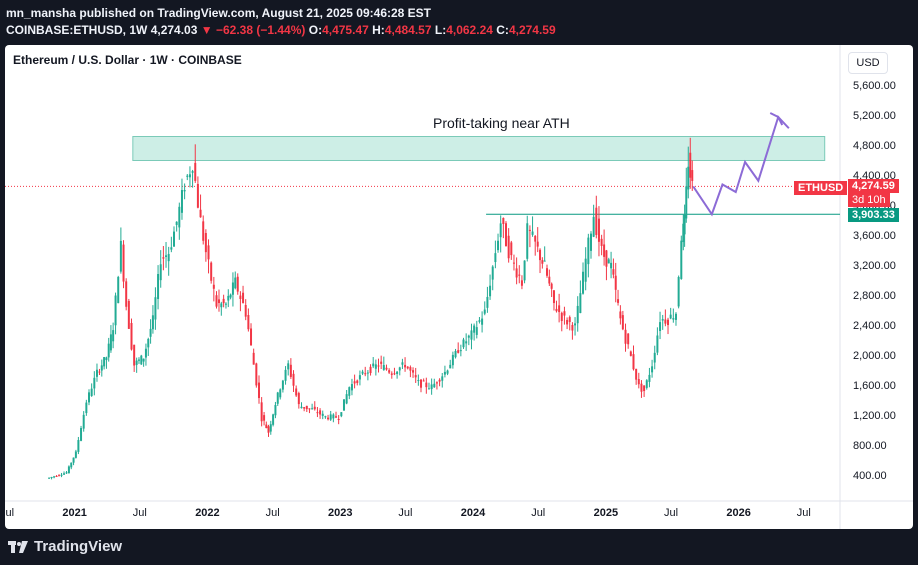  Describe the element at coordinates (345, 30) in the screenshot. I see `open-value: 4,475.47` at that location.